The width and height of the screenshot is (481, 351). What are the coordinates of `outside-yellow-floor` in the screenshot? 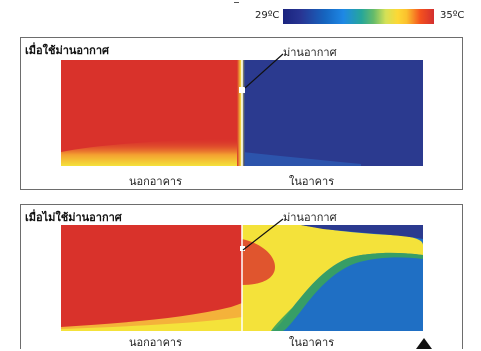 It's located at (151, 324).